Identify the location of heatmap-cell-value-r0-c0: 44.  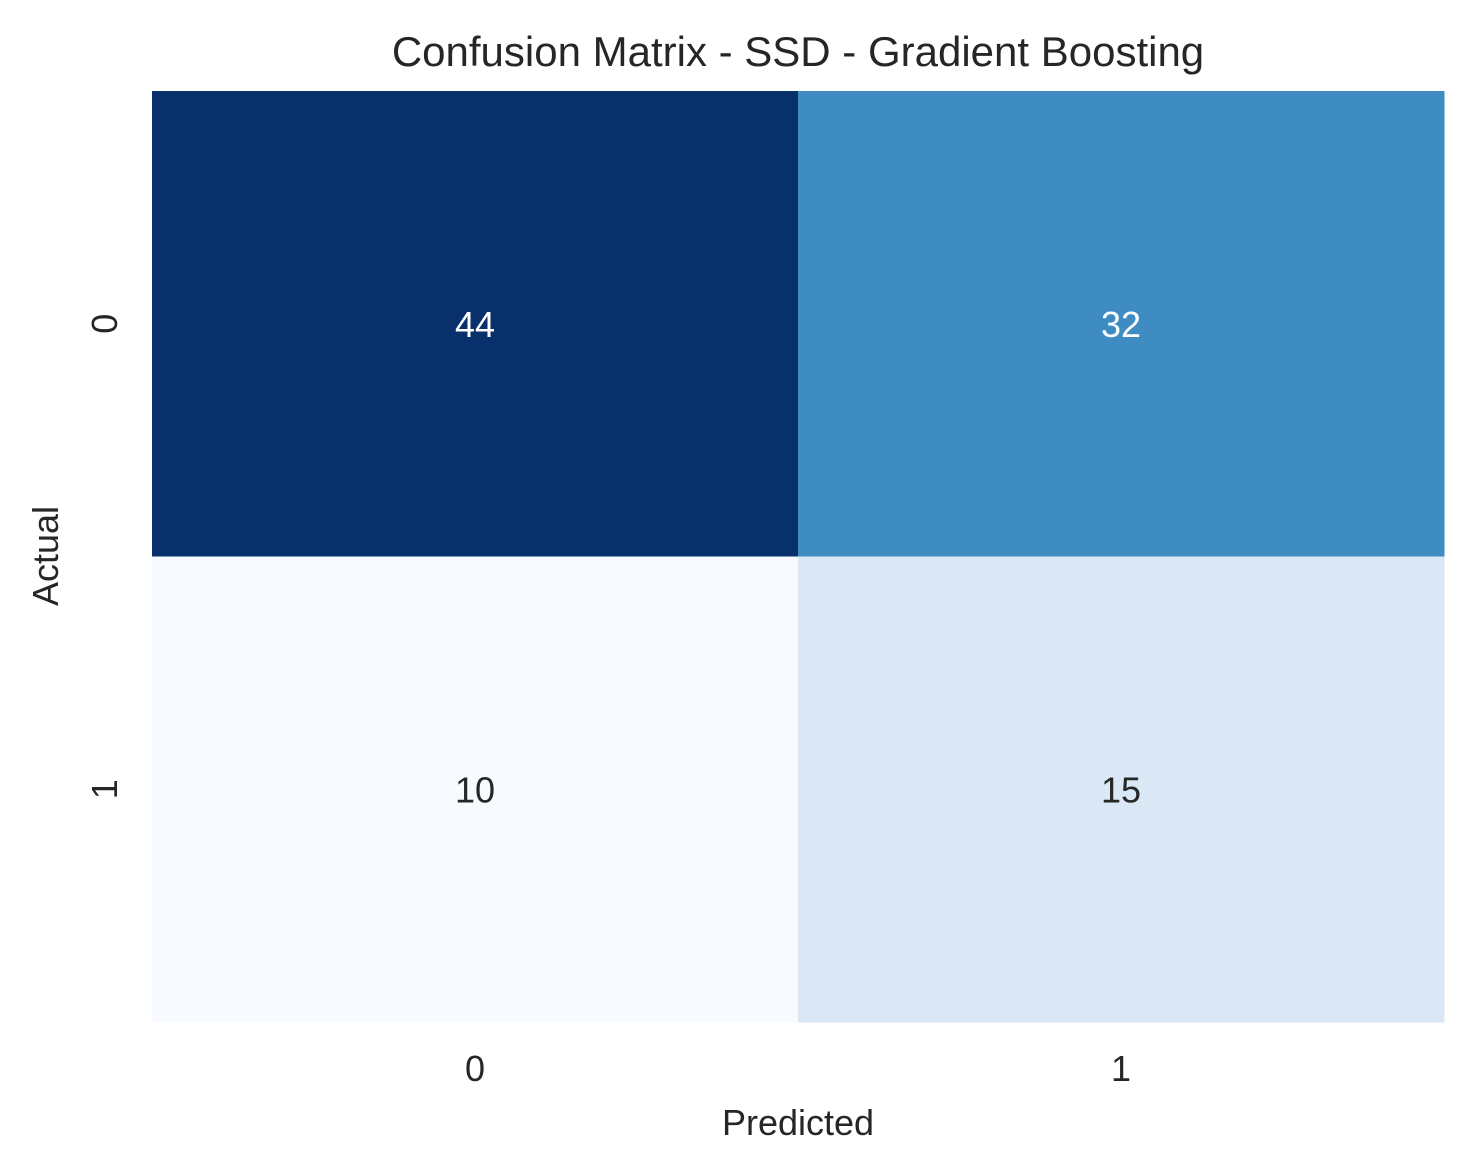
(475, 324).